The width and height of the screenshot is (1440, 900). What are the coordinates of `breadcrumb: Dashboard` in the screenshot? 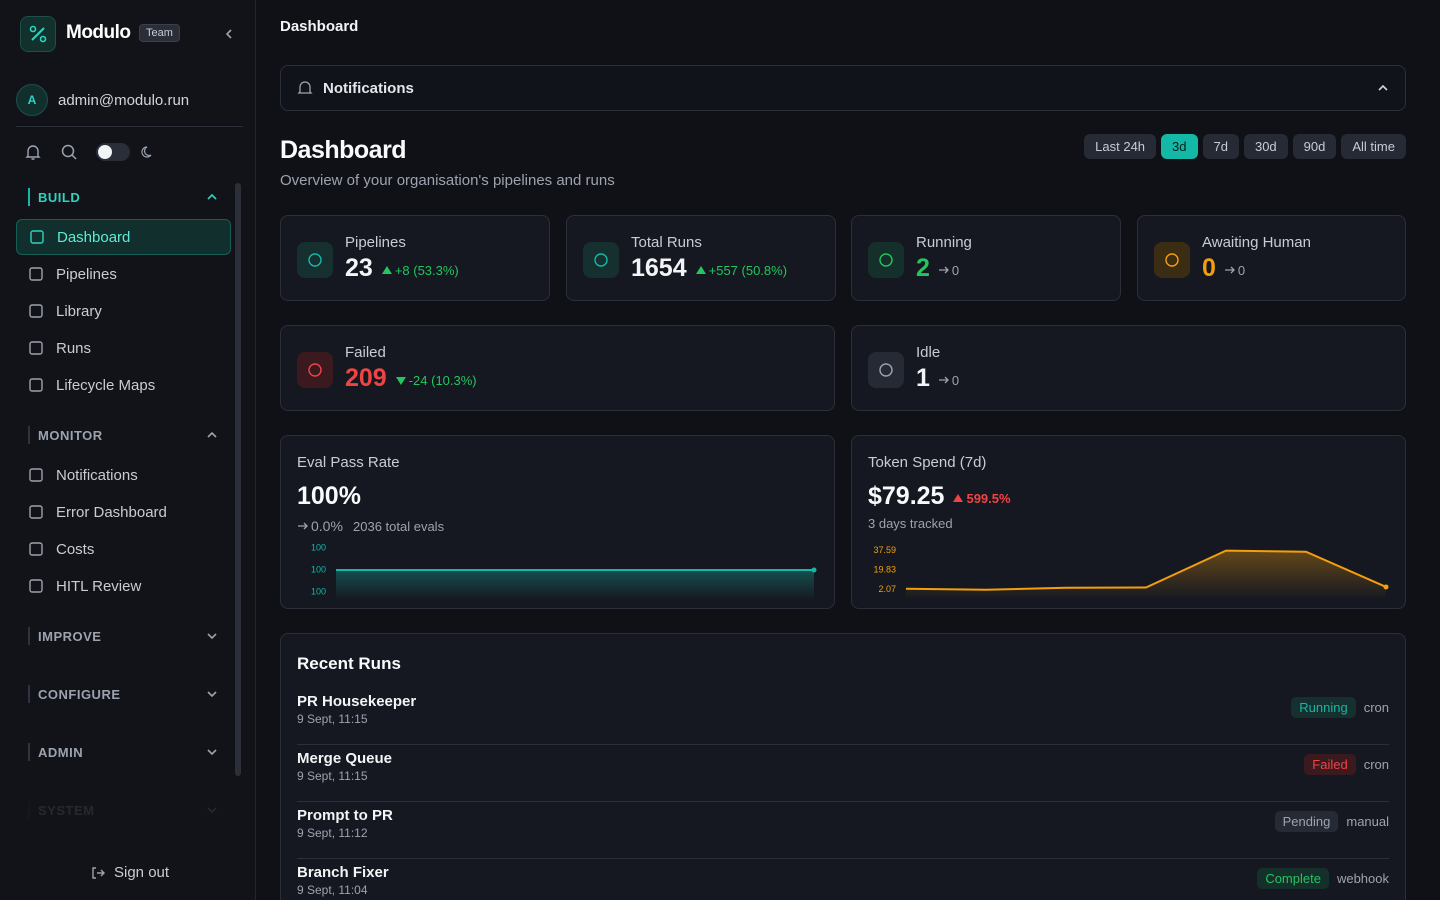 It's located at (319, 26).